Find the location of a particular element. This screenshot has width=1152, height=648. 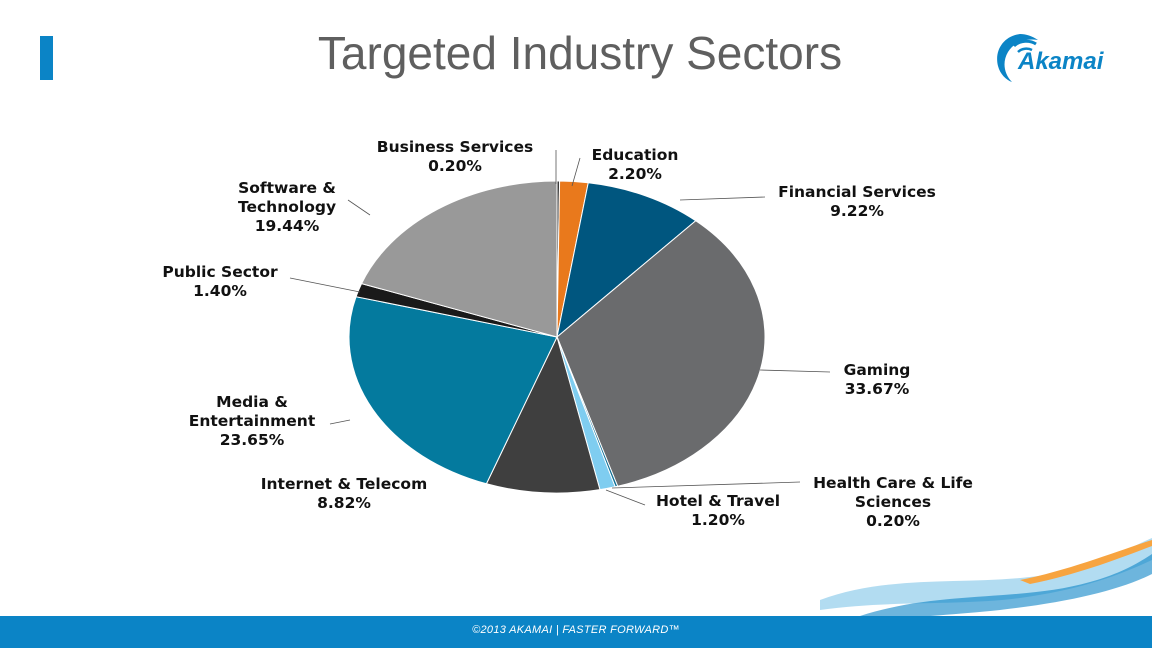

slice-label-line: Health Care & Life is located at coordinates (893, 483).